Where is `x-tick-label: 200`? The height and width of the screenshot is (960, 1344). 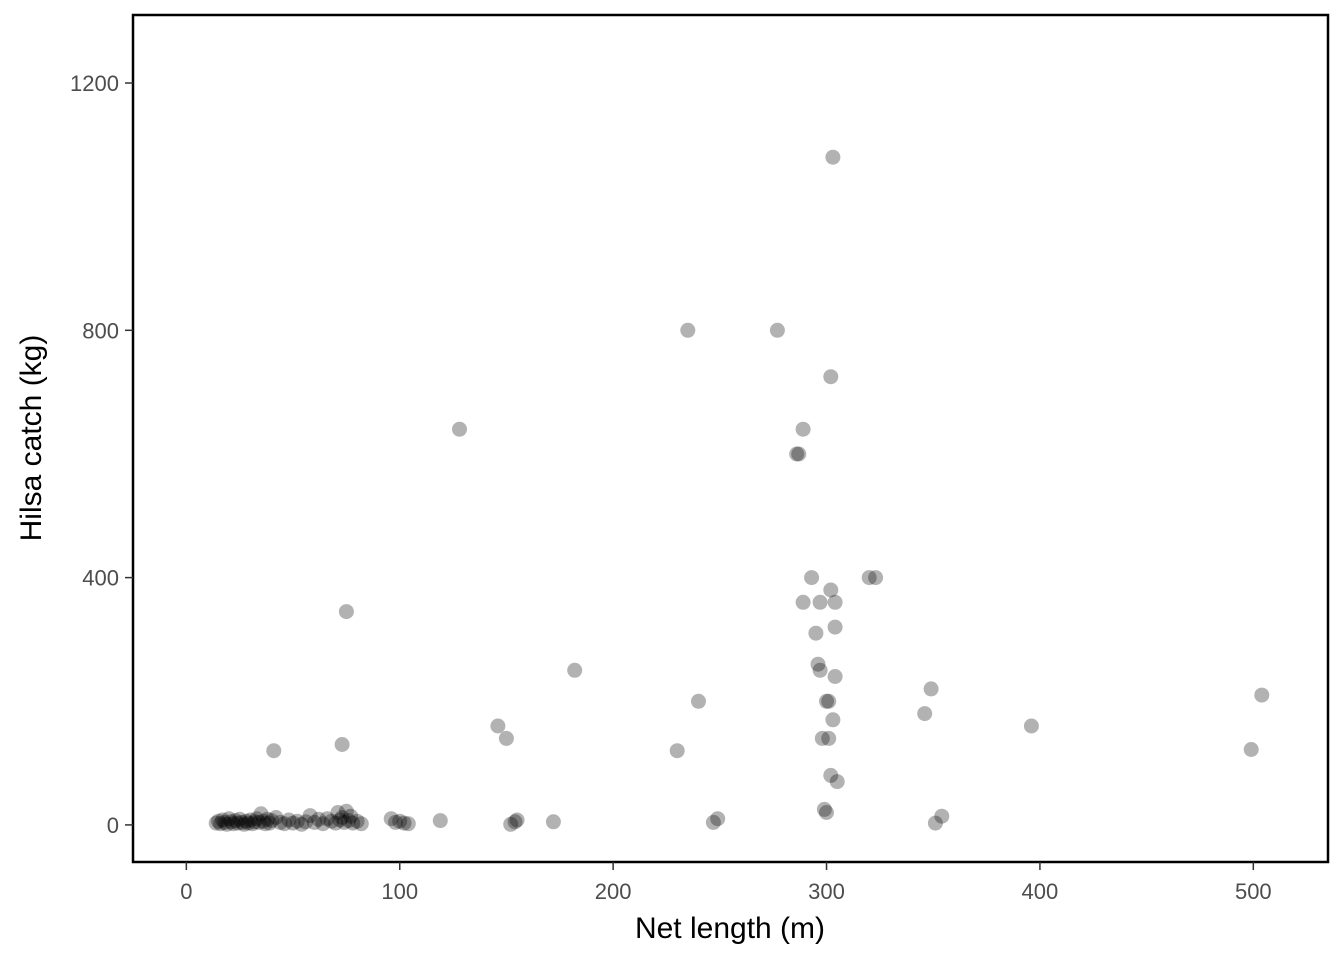
x-tick-label: 200 is located at coordinates (613, 891).